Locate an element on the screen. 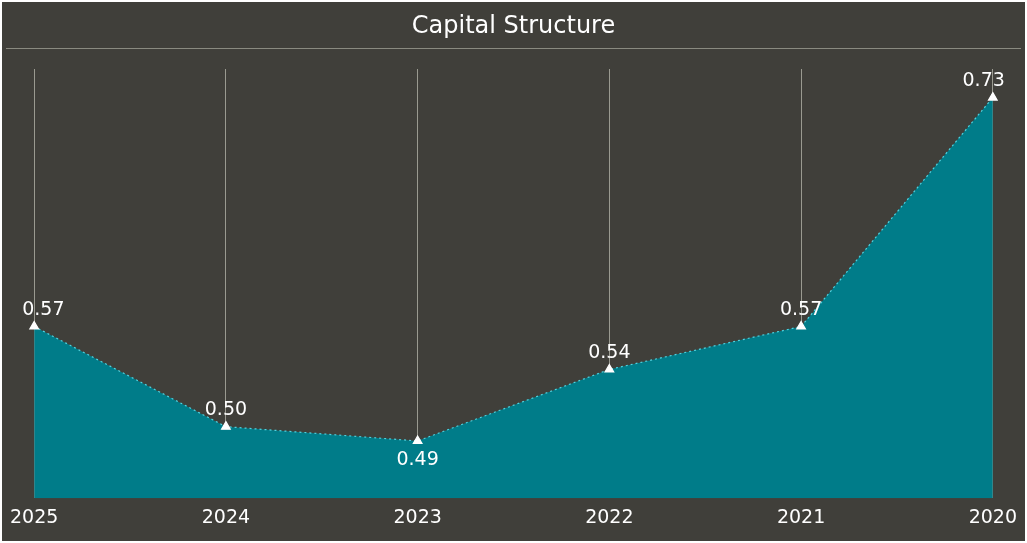  data-label: 0.49 is located at coordinates (417, 458).